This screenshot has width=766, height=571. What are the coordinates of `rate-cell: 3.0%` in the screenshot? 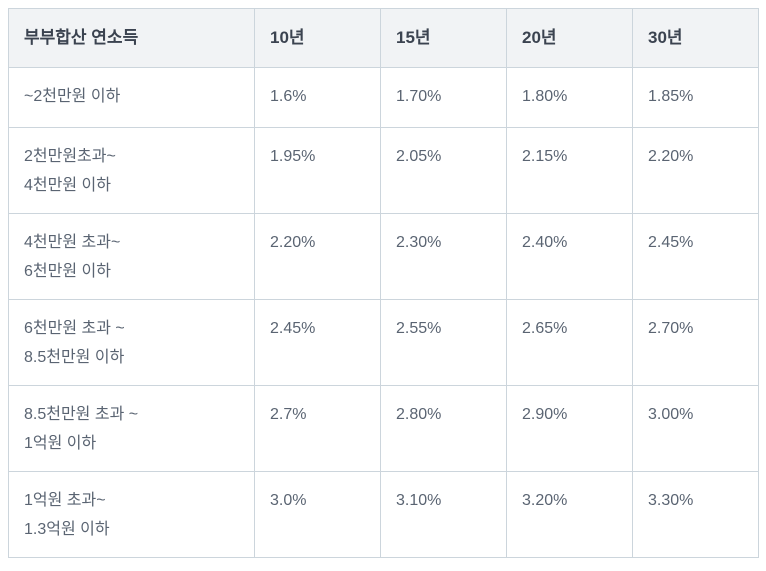 It's located at (317, 514).